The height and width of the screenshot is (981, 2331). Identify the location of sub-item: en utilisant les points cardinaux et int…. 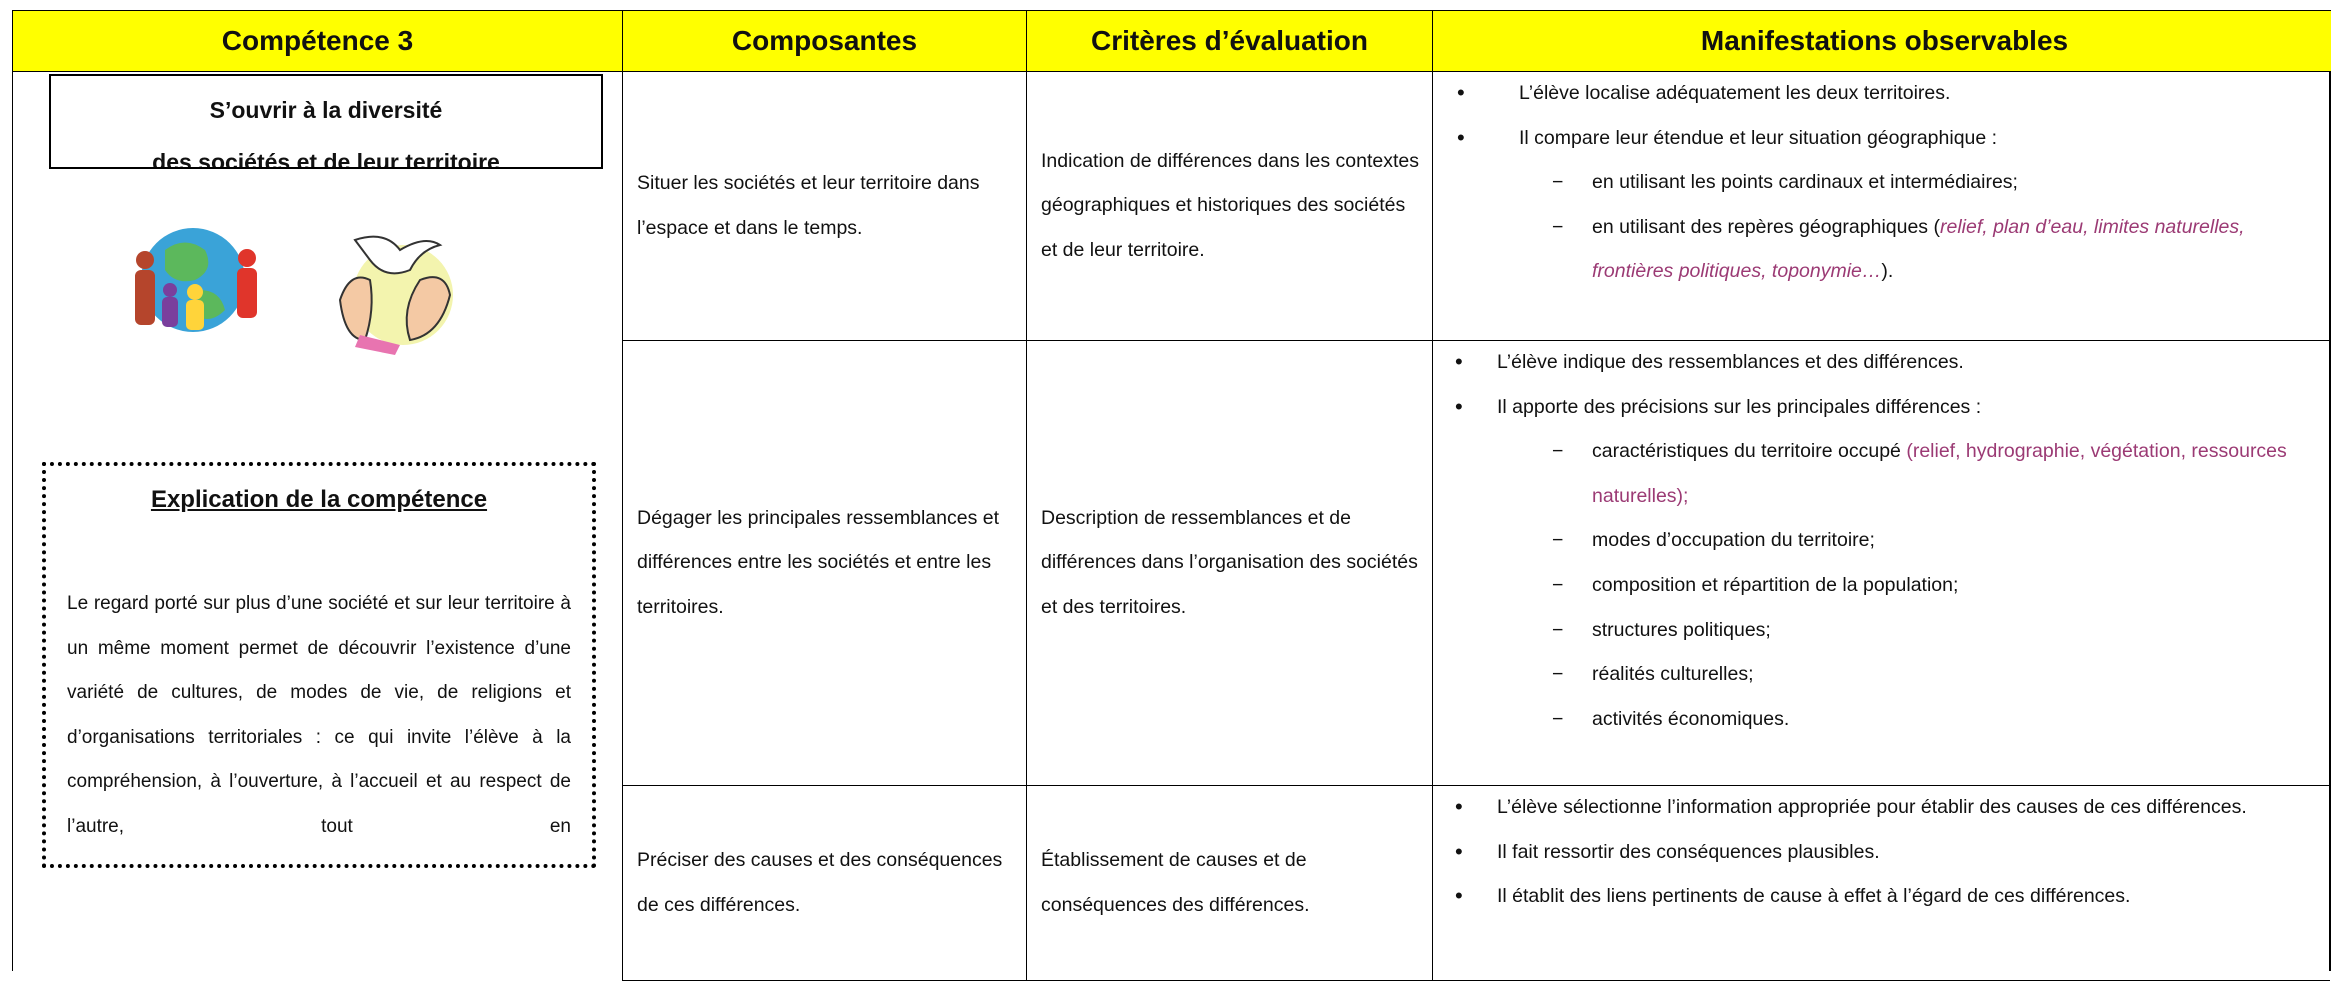
(1876, 182).